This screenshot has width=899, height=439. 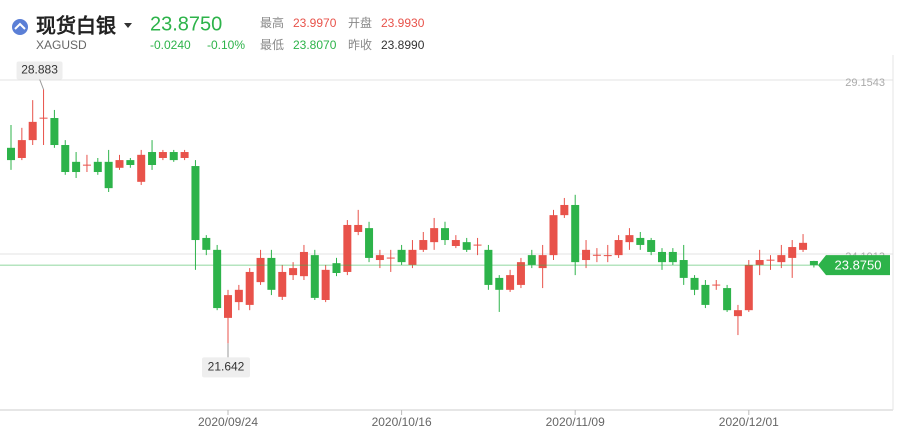 I want to click on min-label-box, so click(x=226, y=367).